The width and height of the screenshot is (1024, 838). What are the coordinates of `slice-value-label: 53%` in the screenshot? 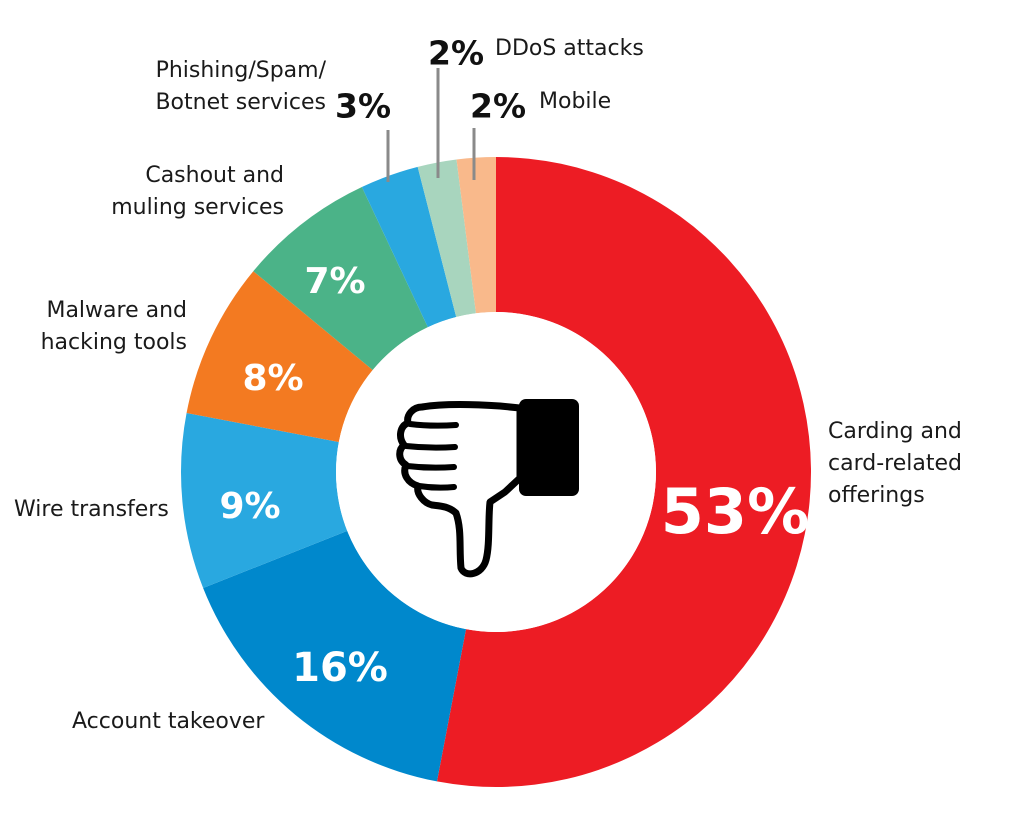 It's located at (735, 511).